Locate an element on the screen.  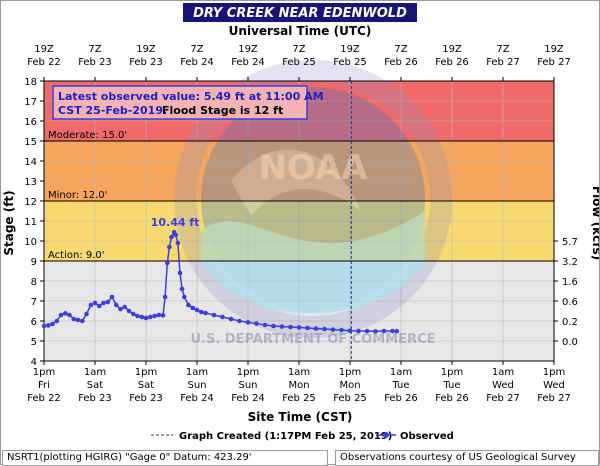
x-tick-label-date: Feb 26 is located at coordinates (401, 398).